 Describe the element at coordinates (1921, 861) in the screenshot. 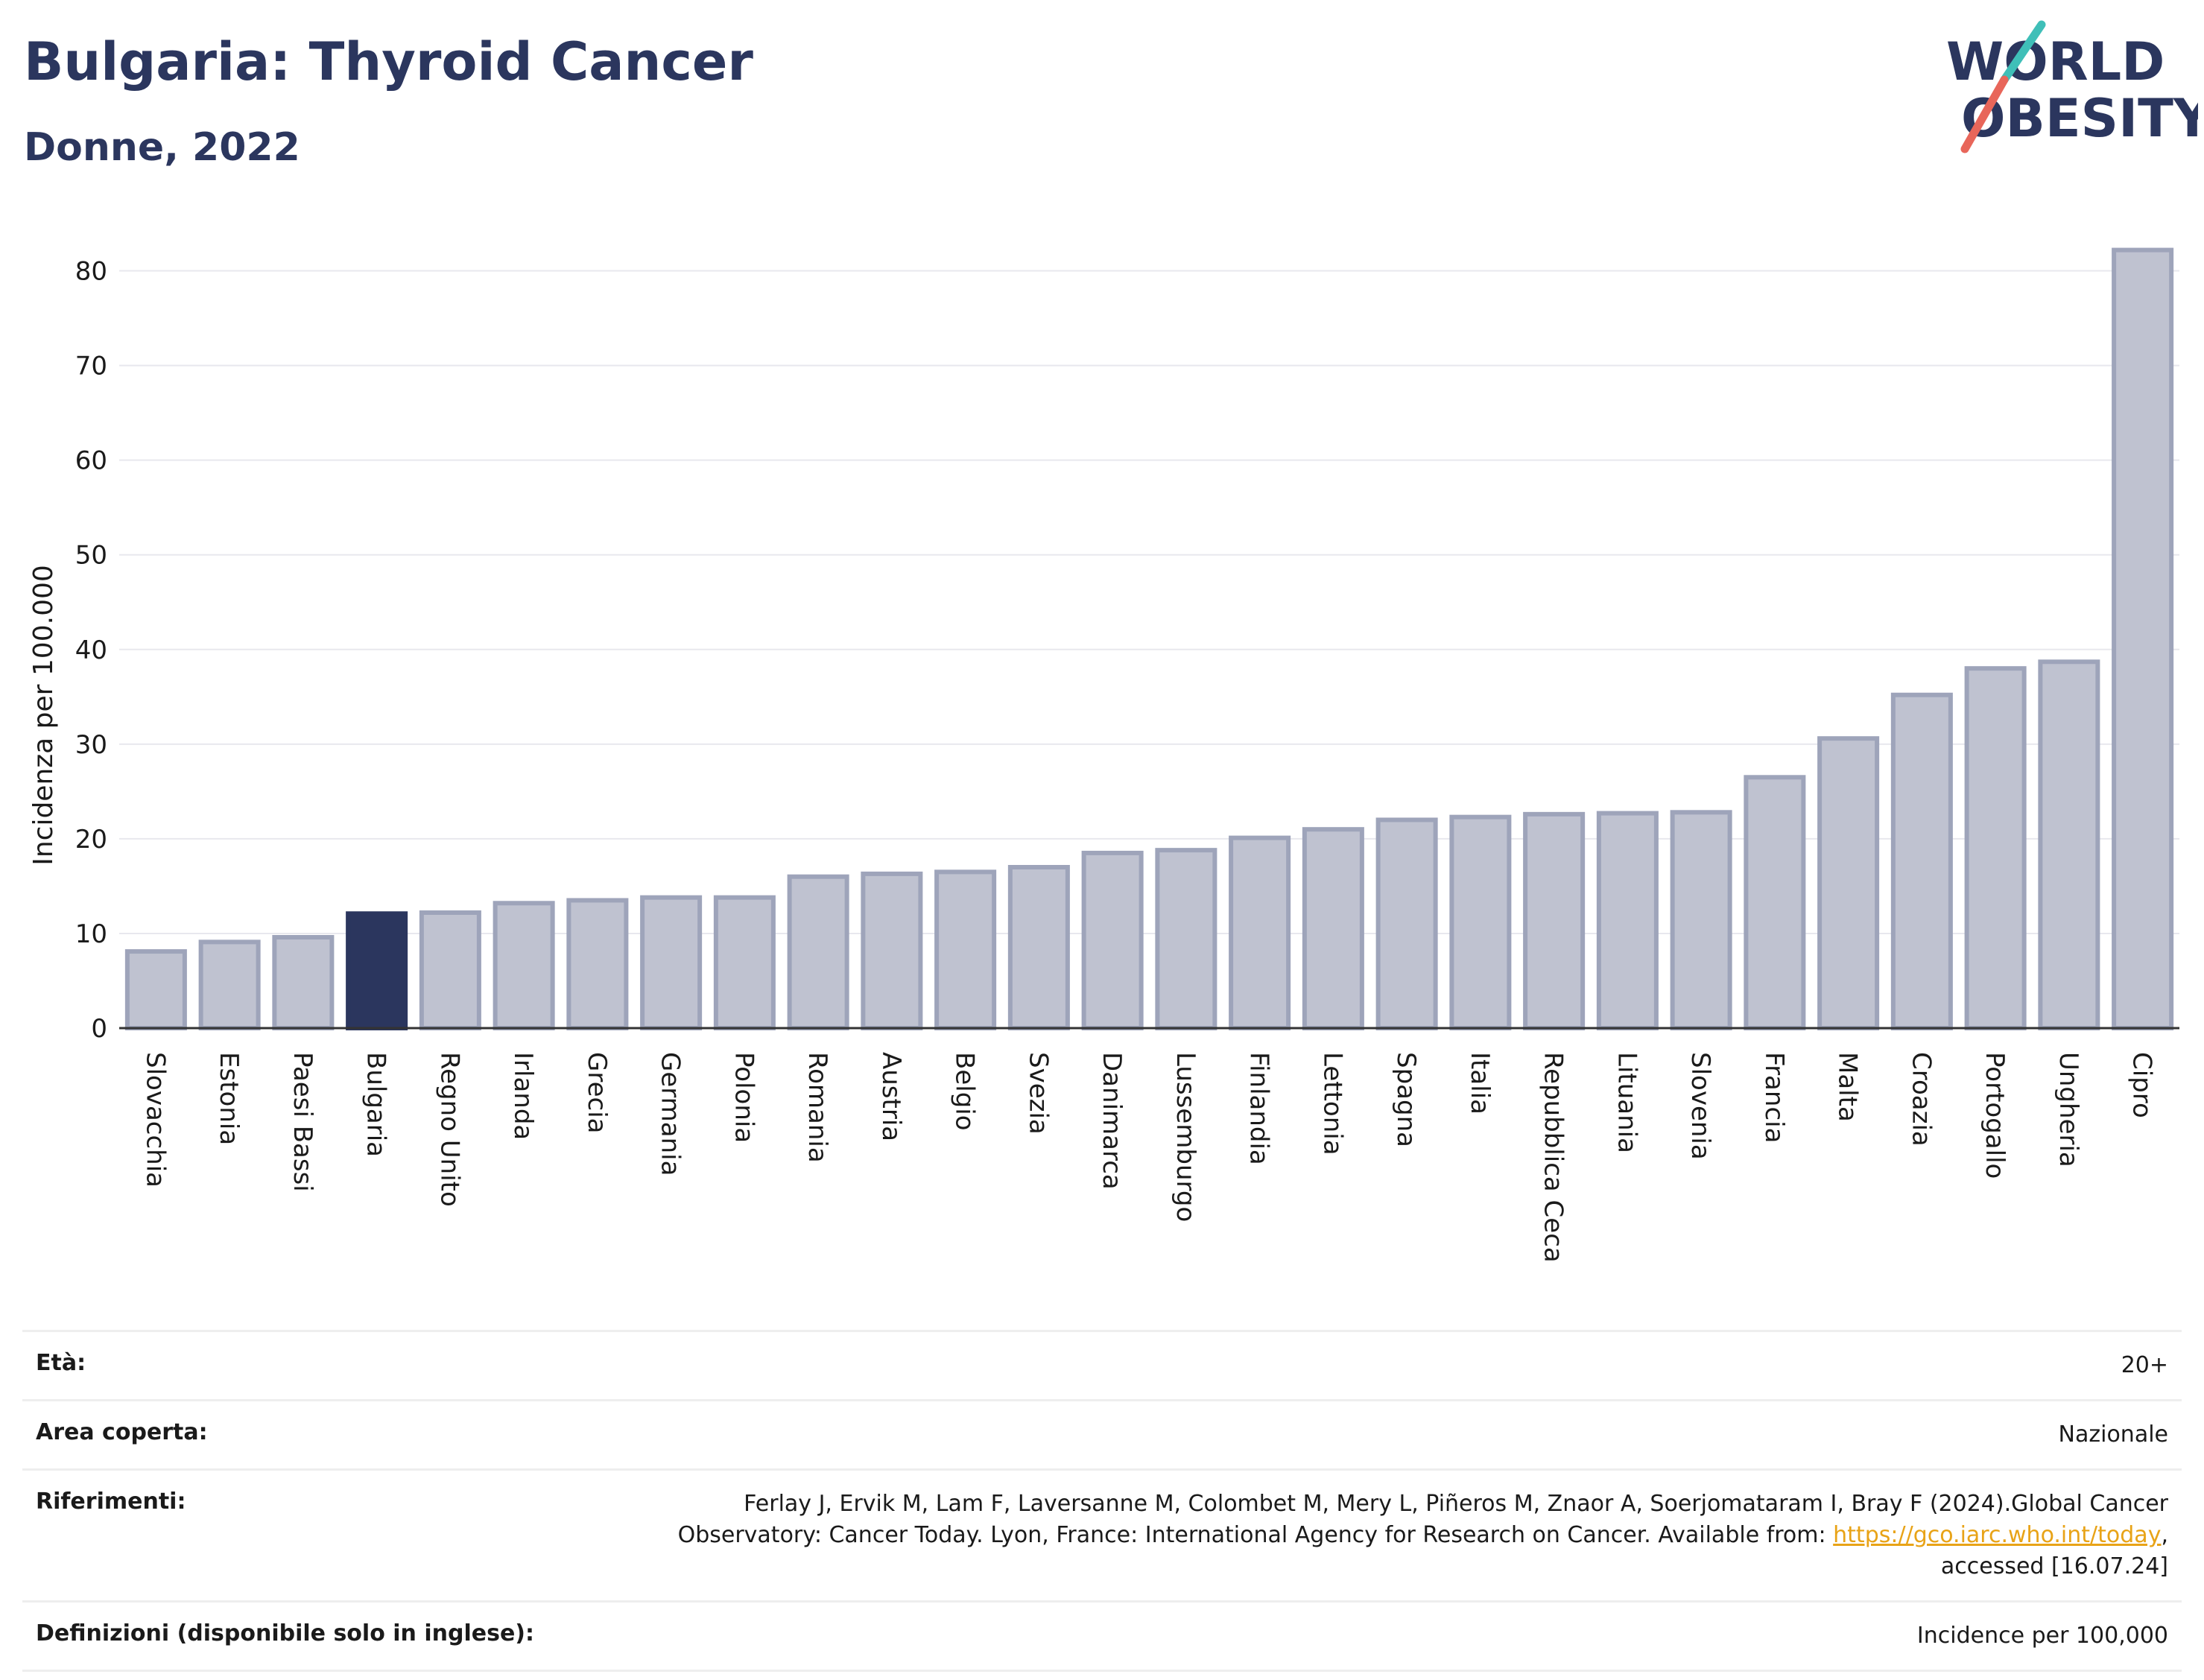

I see `bar-croazia` at that location.